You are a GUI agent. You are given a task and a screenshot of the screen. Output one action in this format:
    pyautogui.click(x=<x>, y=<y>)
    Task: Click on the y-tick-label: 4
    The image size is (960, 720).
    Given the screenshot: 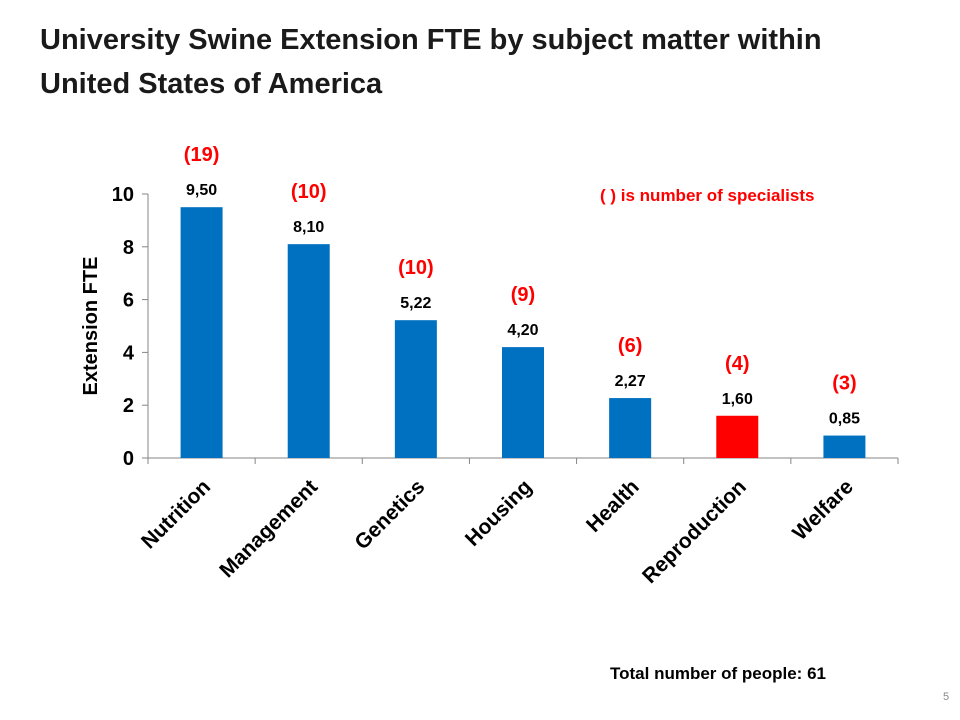 What is the action you would take?
    pyautogui.click(x=129, y=353)
    